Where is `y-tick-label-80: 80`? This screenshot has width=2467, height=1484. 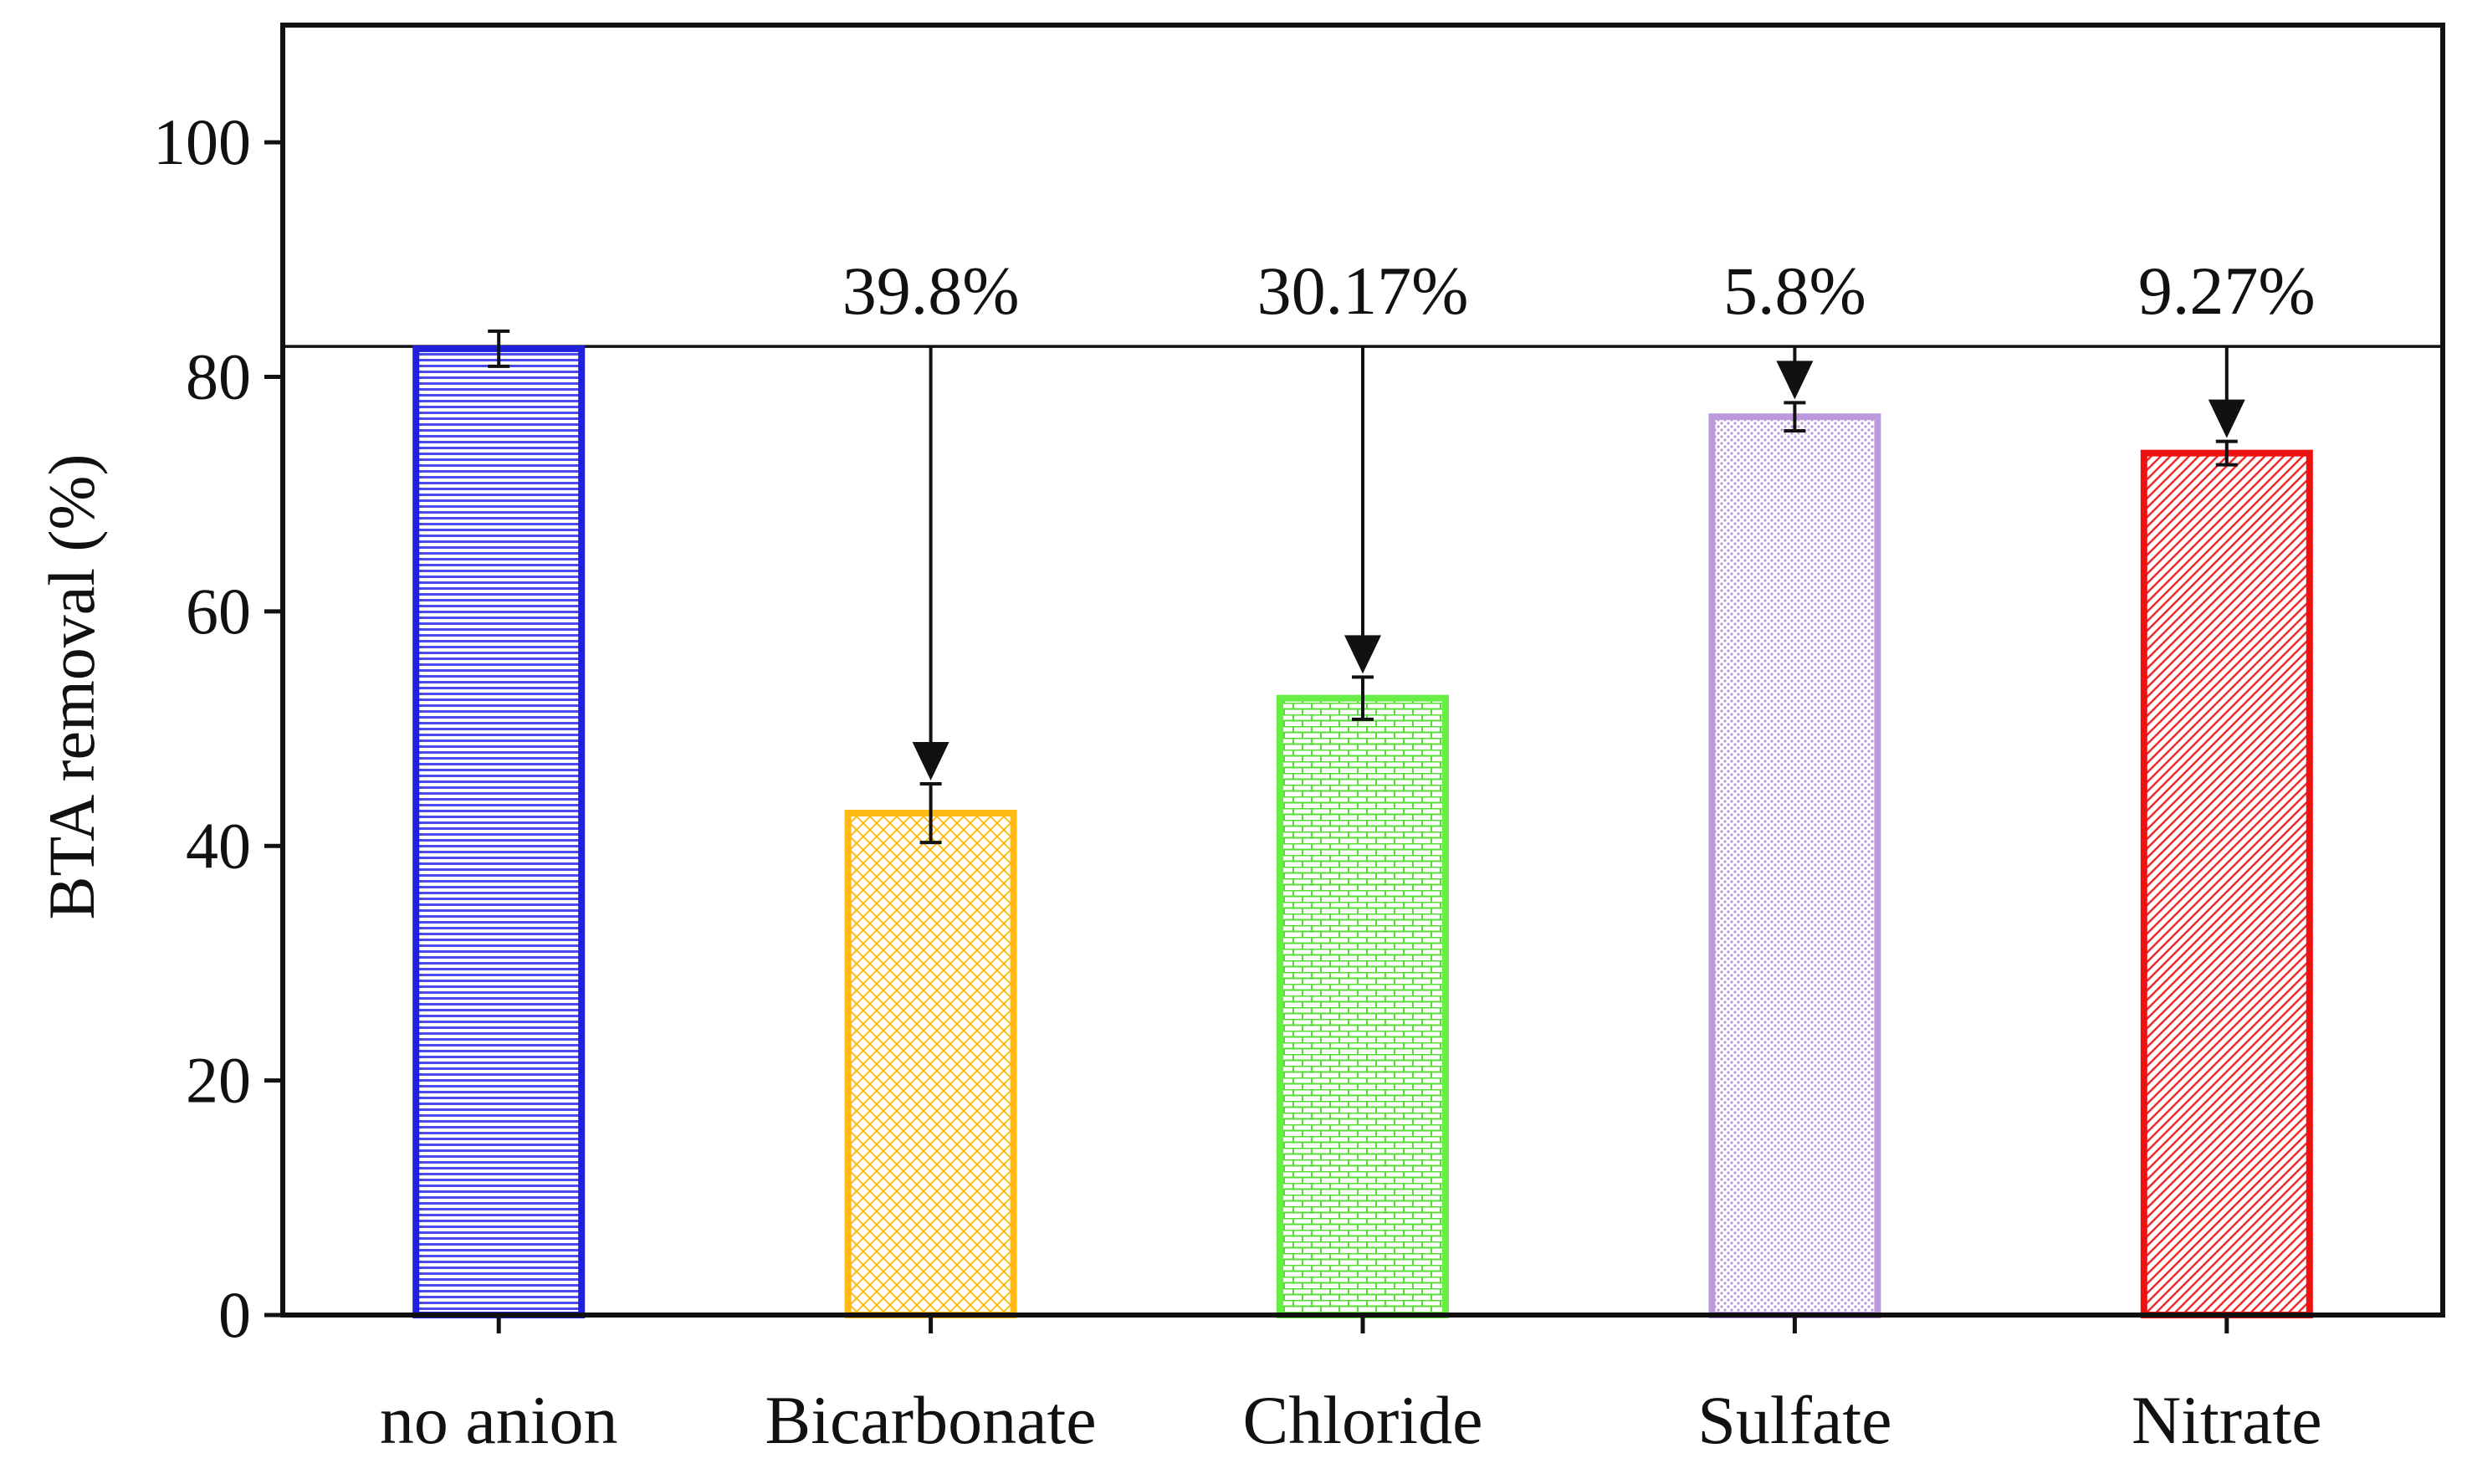
y-tick-label-80: 80 is located at coordinates (218, 376).